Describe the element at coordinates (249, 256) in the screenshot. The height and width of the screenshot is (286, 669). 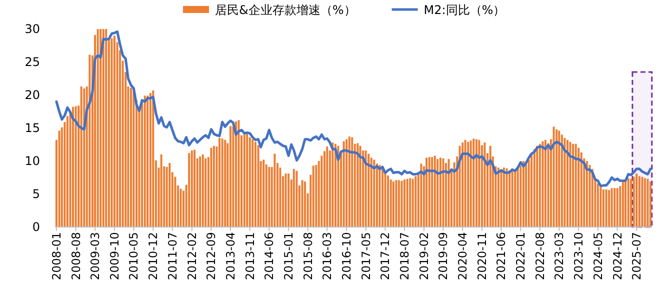
I see `x-tick-label: 2013-11` at that location.